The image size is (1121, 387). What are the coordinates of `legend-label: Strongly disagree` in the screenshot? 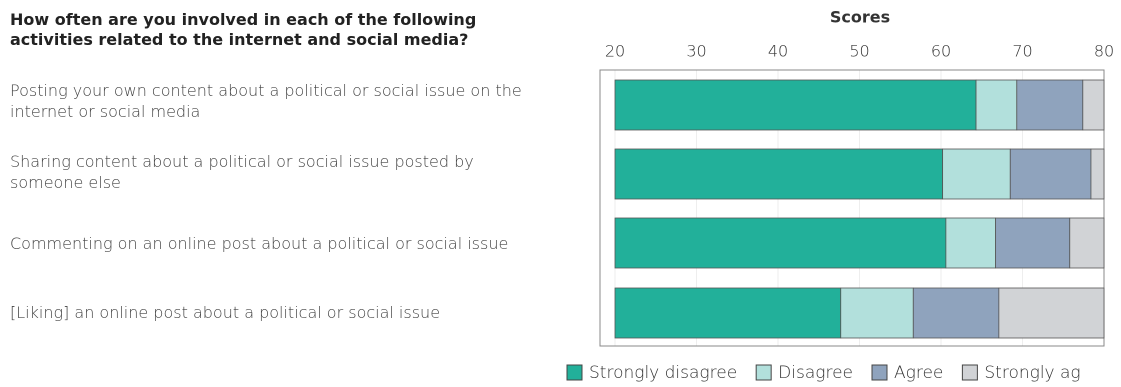 It's located at (663, 373).